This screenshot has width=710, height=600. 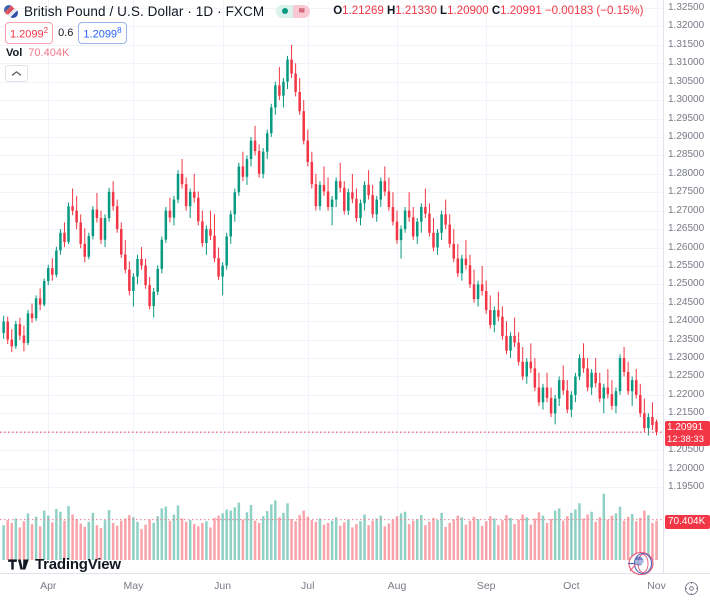 I want to click on gear-icon, so click(x=691, y=588).